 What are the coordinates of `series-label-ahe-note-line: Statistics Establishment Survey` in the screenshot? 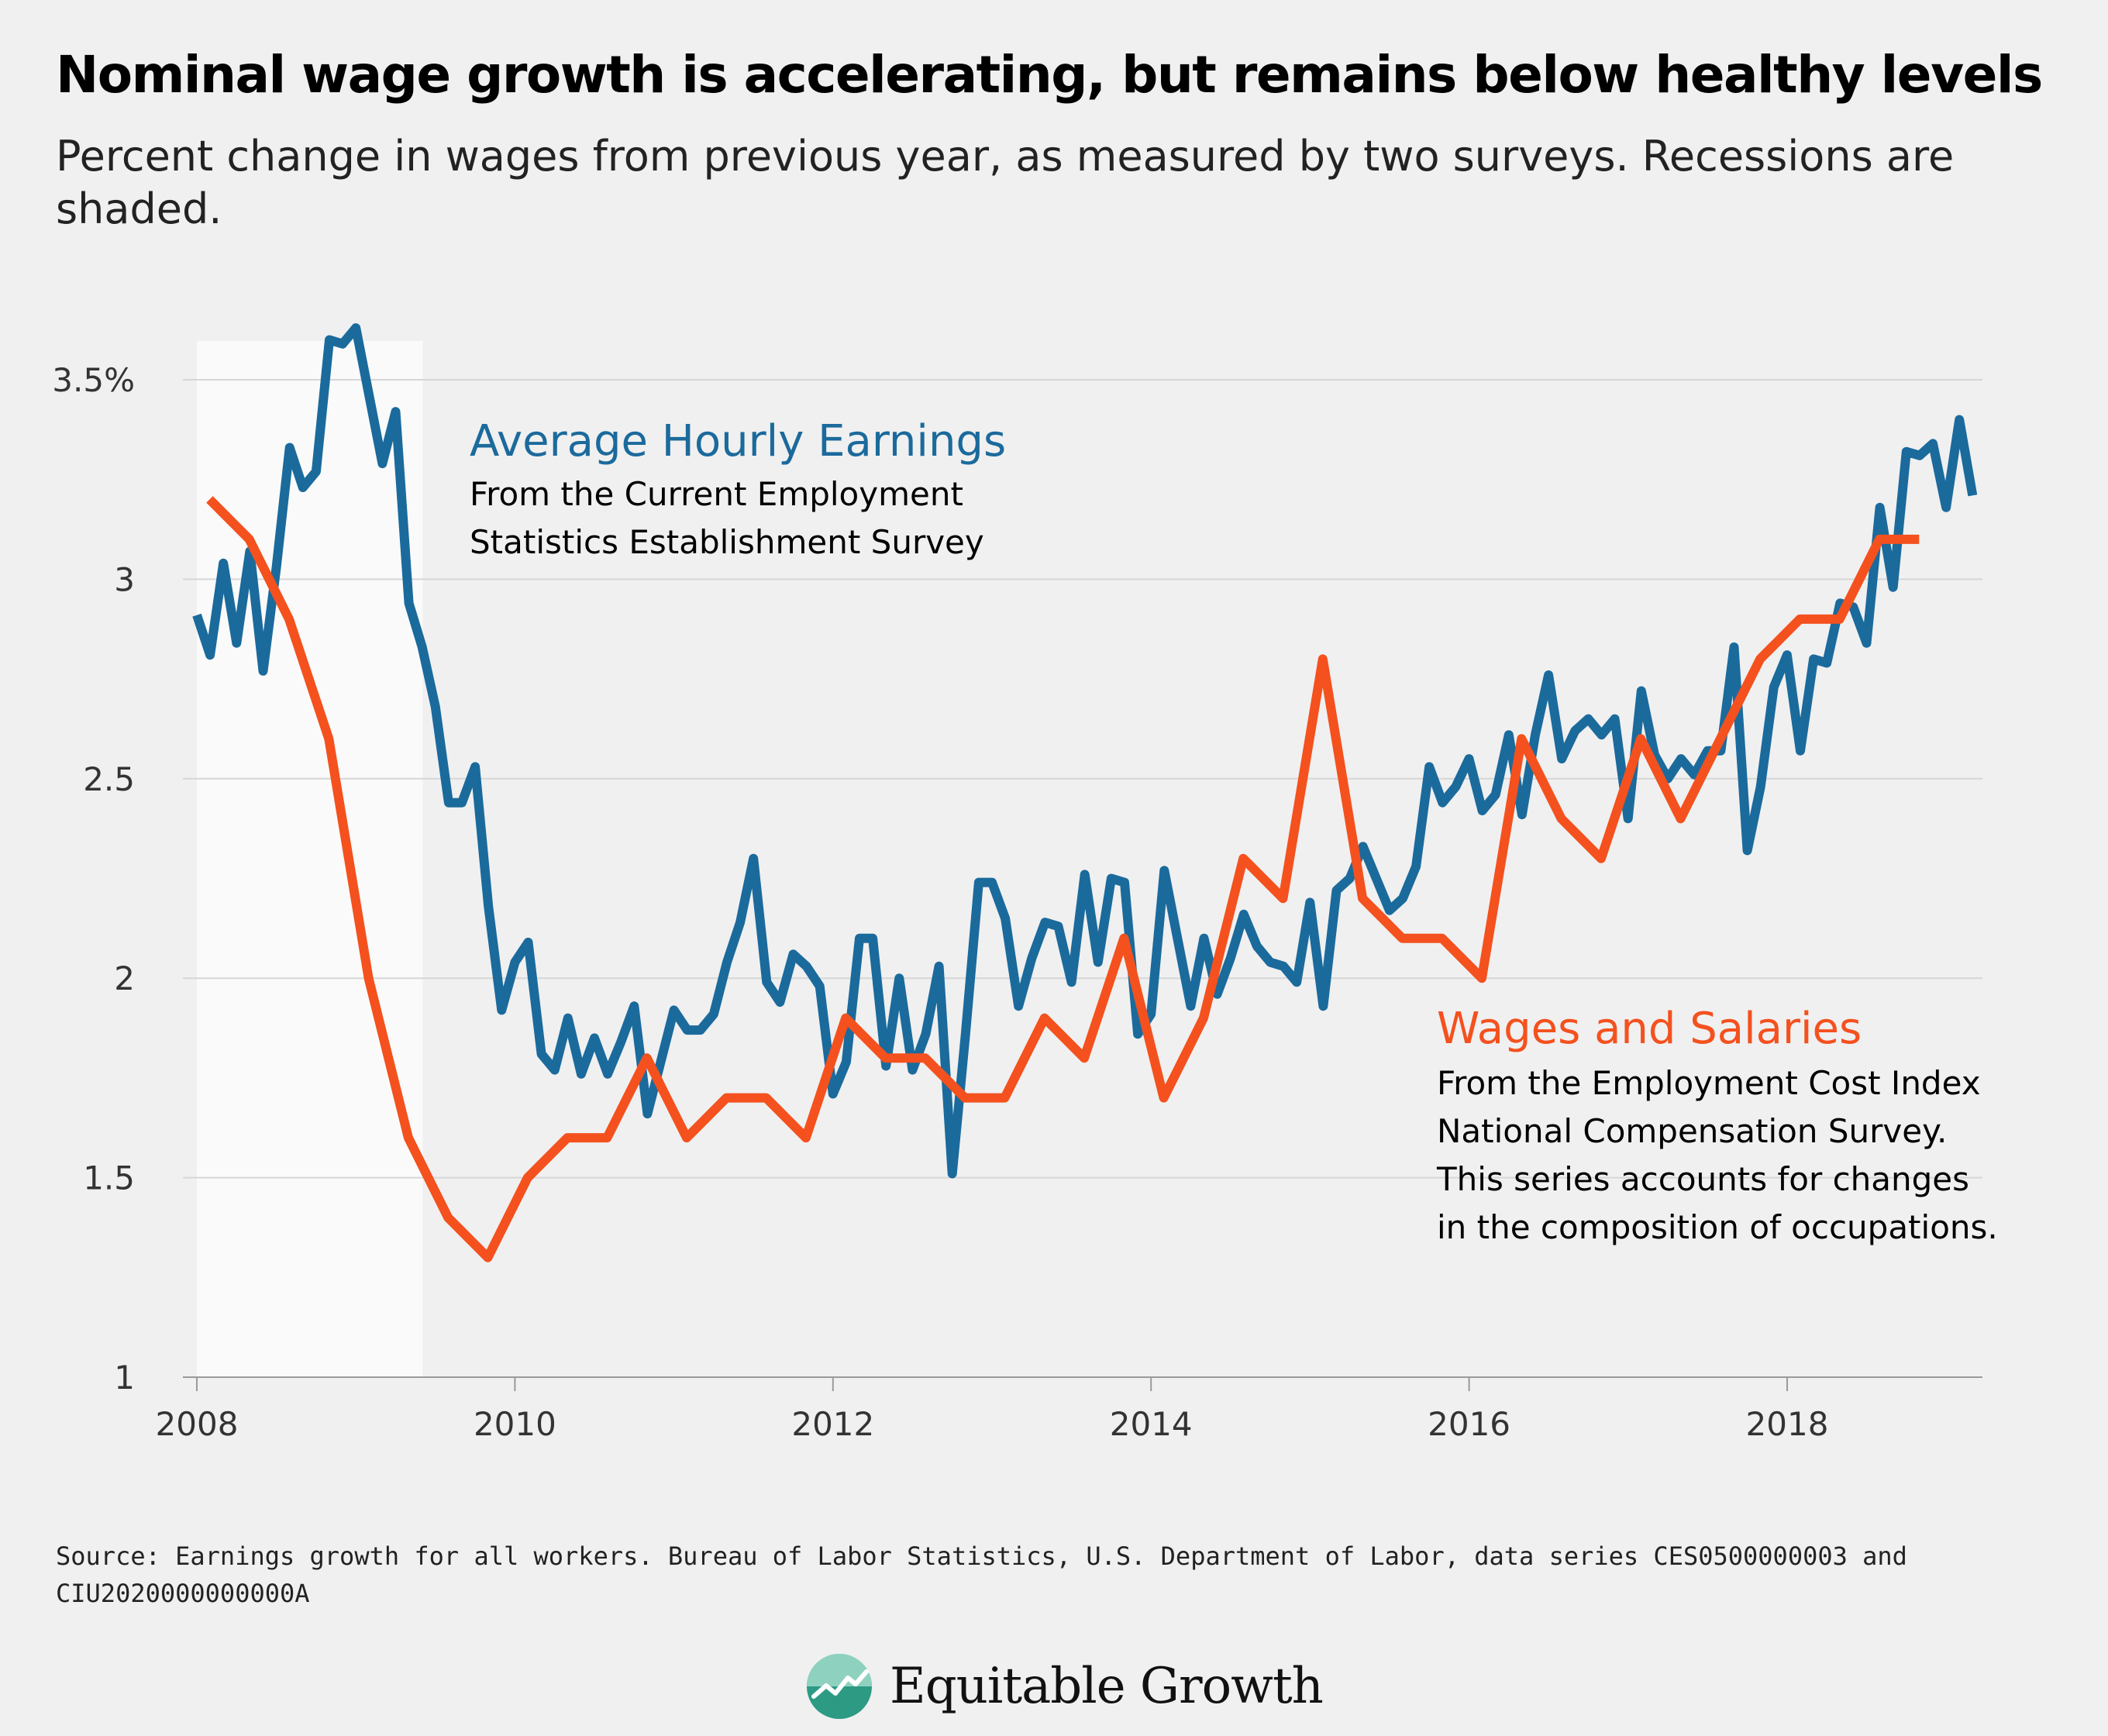 It's located at (727, 542).